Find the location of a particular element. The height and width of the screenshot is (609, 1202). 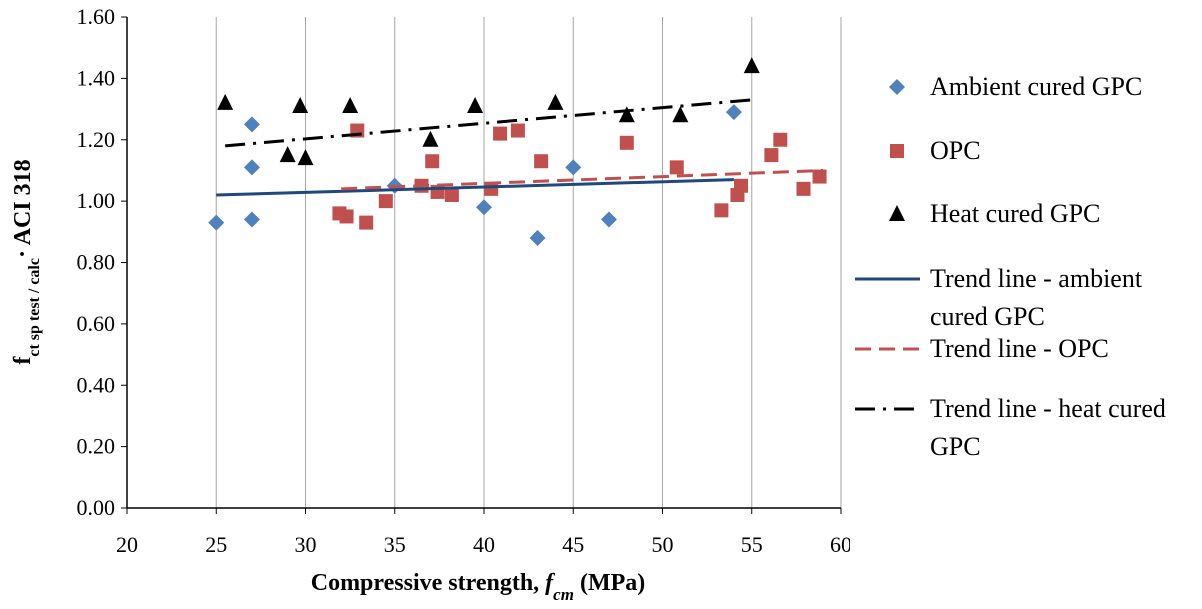

legend-label: Heat cured GPC is located at coordinates (1015, 213).